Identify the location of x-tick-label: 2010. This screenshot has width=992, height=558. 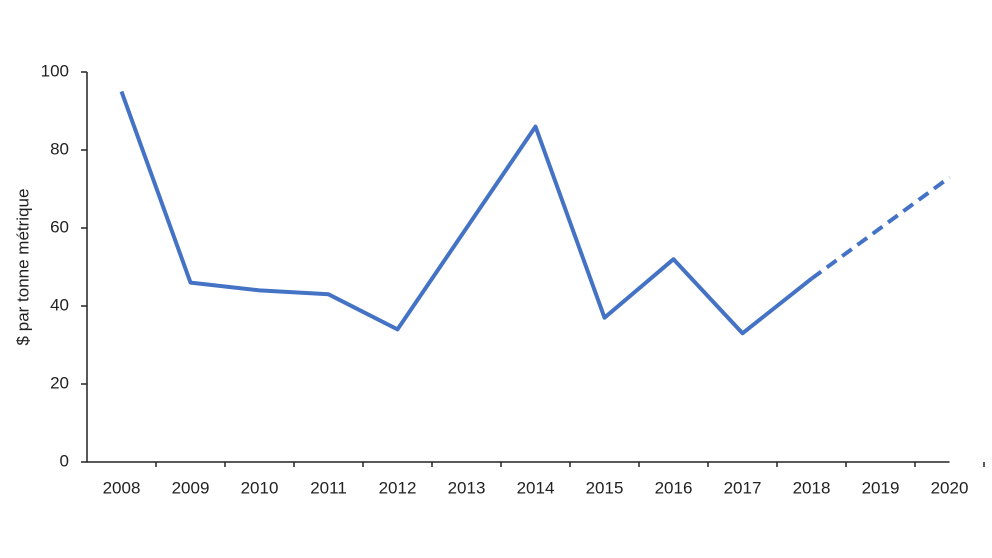
(260, 487).